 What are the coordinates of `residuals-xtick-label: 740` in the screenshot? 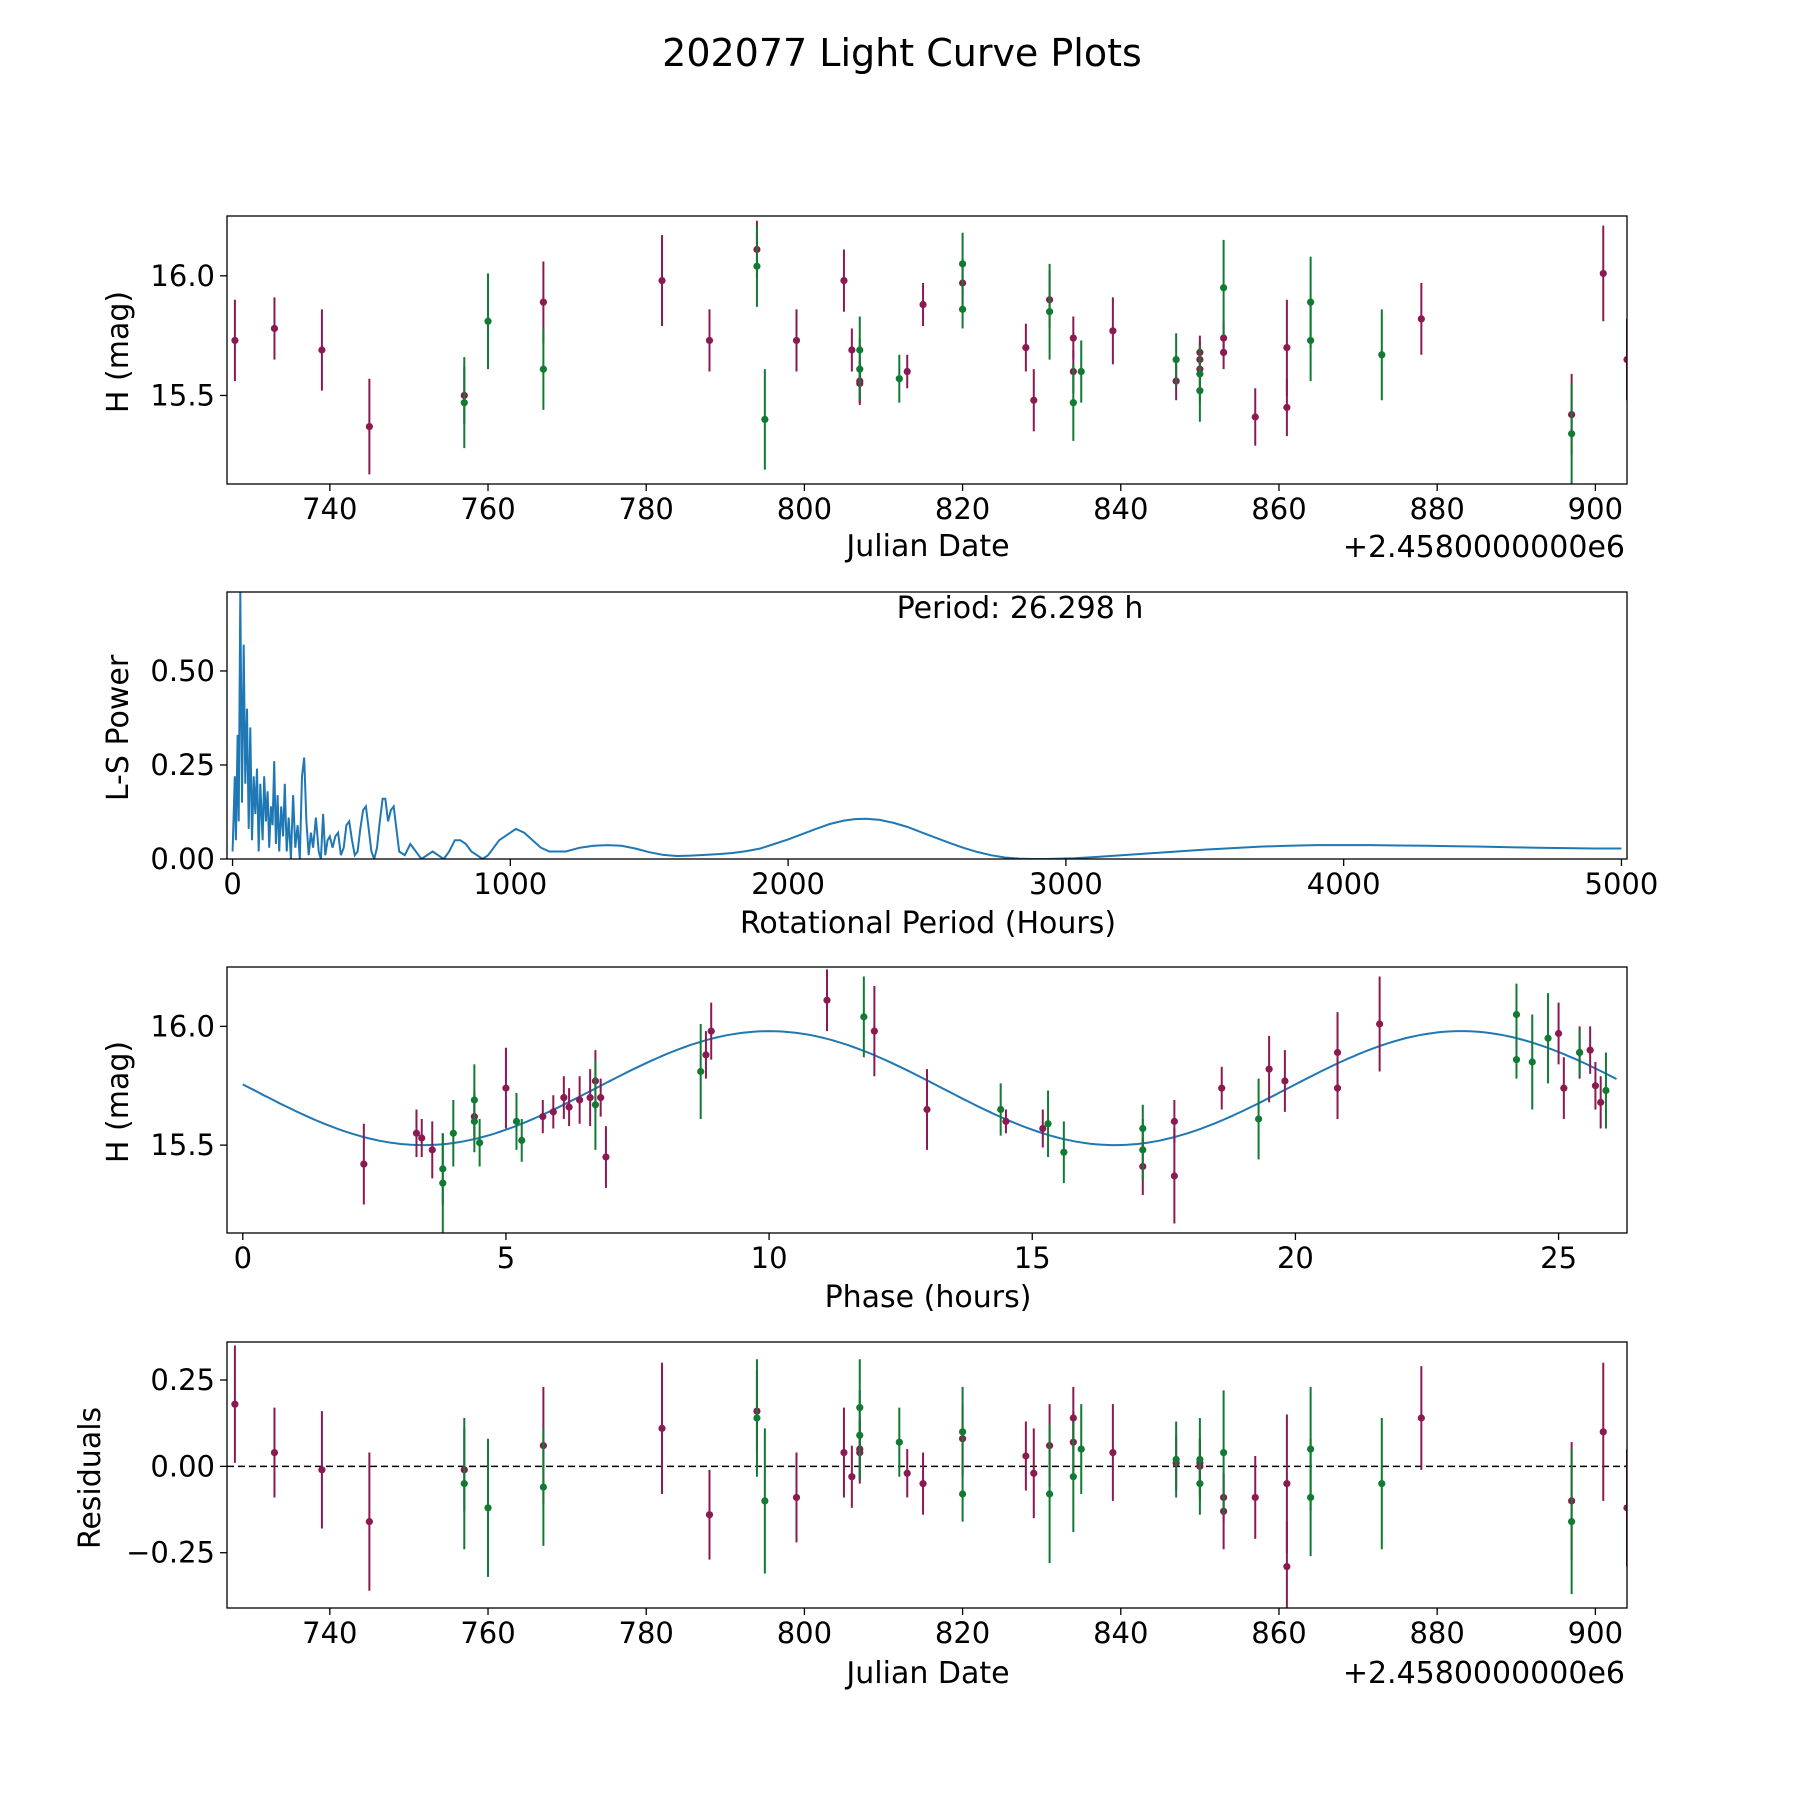 It's located at (329, 1633).